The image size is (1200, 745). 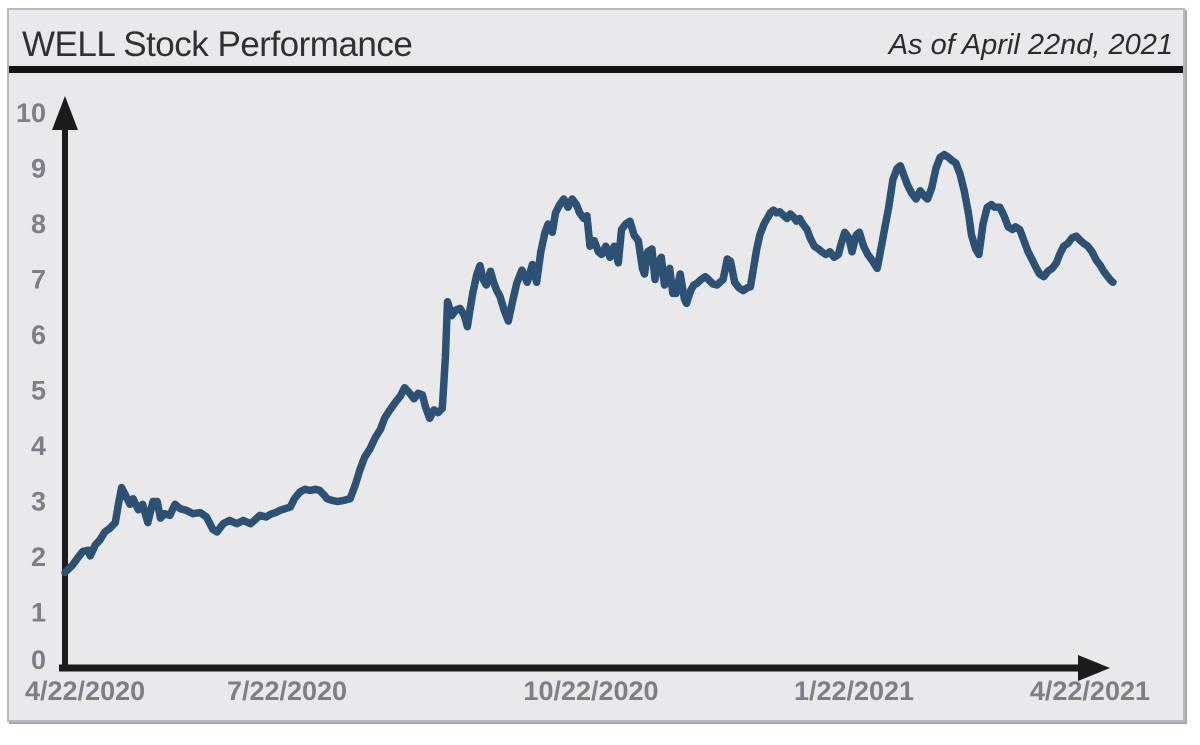 What do you see at coordinates (287, 691) in the screenshot?
I see `x-tick-label: 7/22/2020` at bounding box center [287, 691].